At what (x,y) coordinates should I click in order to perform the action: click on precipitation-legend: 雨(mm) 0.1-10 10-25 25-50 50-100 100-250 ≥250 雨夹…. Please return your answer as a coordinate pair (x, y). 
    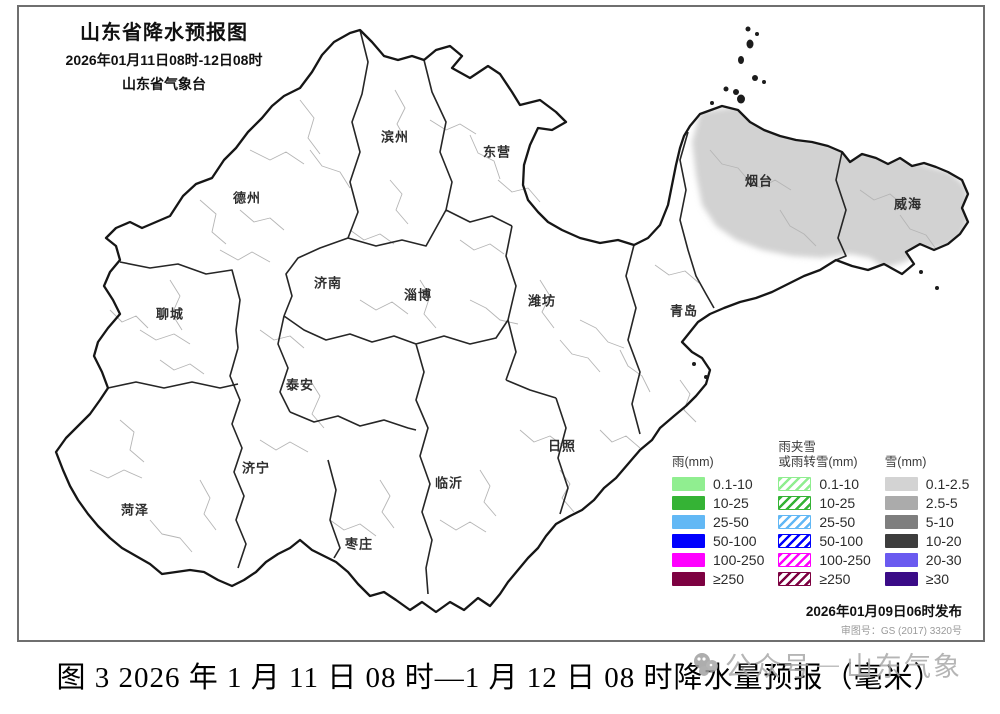
    Looking at the image, I should click on (820, 512).